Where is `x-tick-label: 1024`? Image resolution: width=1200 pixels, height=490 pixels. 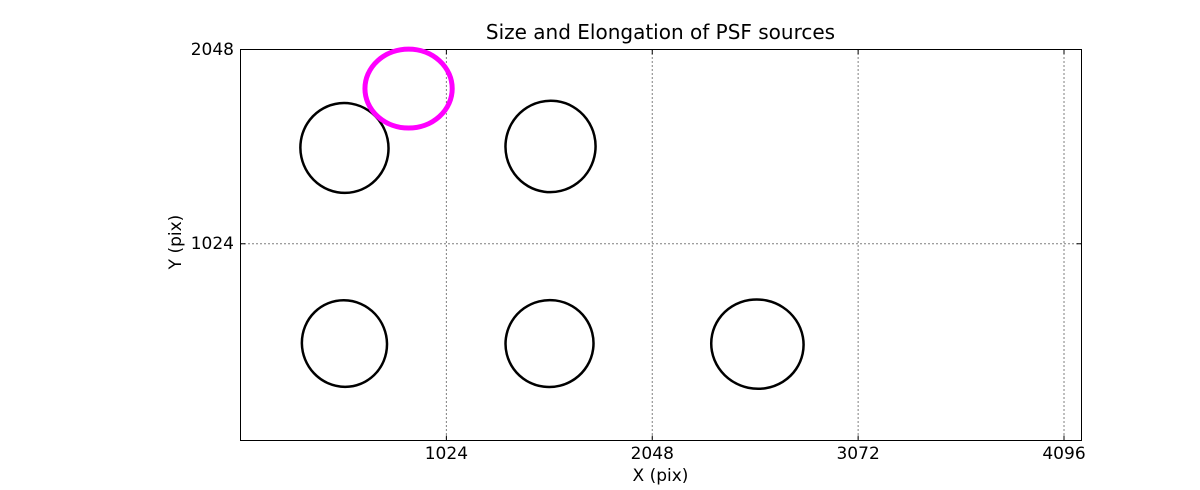
x-tick-label: 1024 is located at coordinates (446, 454).